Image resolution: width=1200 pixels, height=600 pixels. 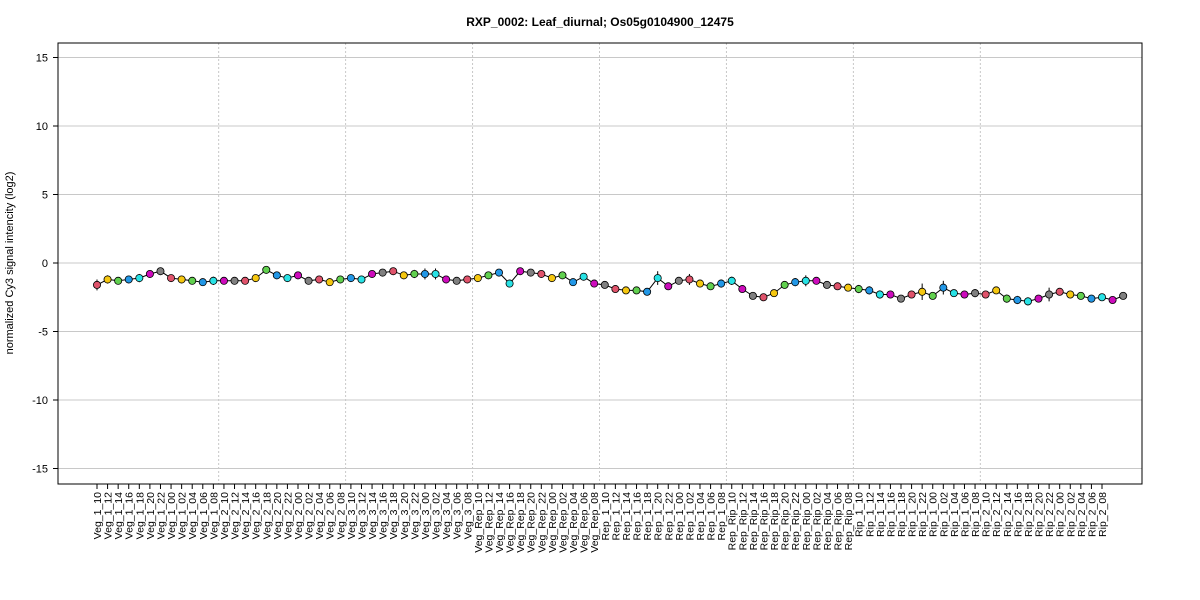 I want to click on x-tick-label: Veg_3_02, so click(x=437, y=515).